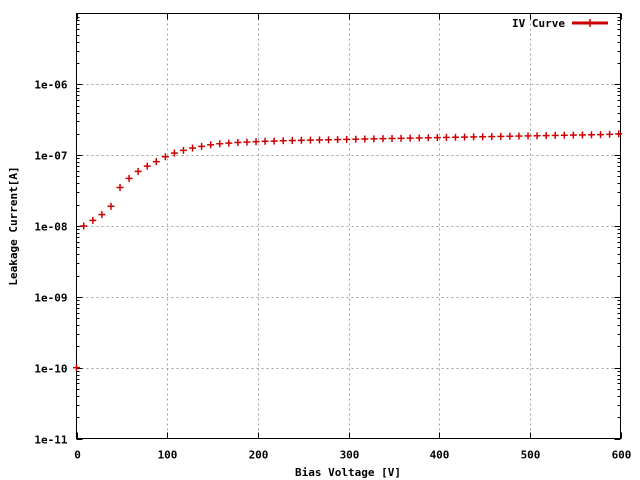  Describe the element at coordinates (50, 298) in the screenshot. I see `y-tick-label: 1e-09` at that location.